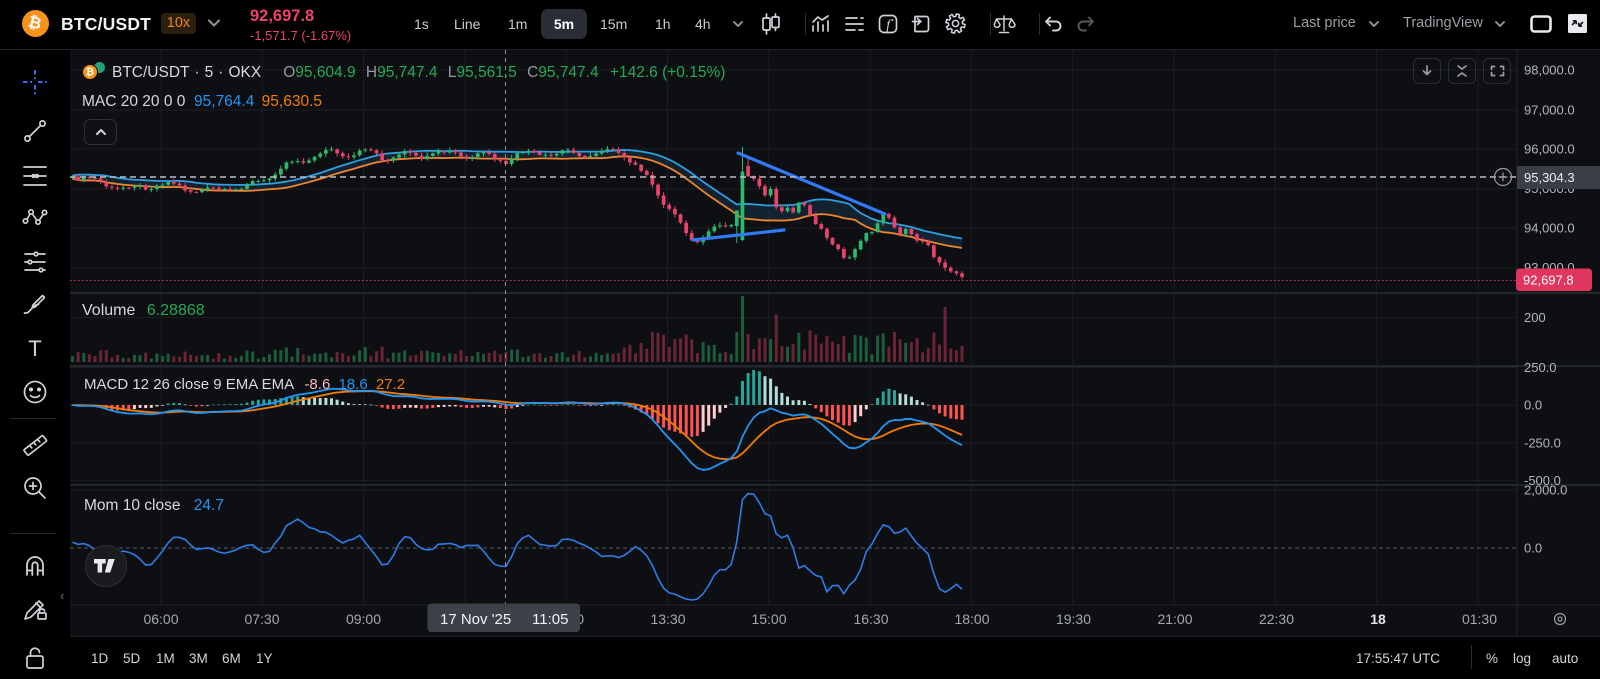  I want to click on svg-text: 15:00, so click(768, 619).